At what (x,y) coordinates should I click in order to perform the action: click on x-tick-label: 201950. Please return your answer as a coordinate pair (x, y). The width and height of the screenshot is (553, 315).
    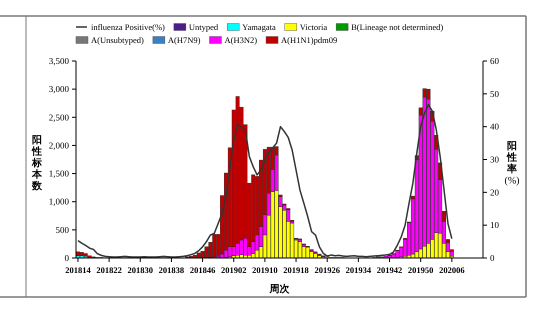
    Looking at the image, I should click on (421, 270).